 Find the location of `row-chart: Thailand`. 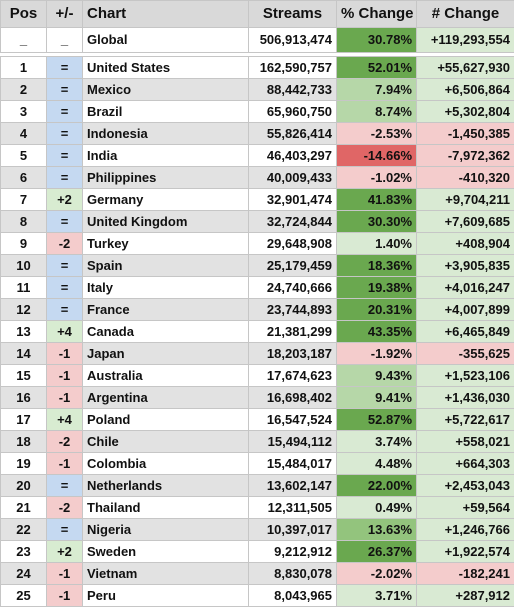

row-chart: Thailand is located at coordinates (166, 508).